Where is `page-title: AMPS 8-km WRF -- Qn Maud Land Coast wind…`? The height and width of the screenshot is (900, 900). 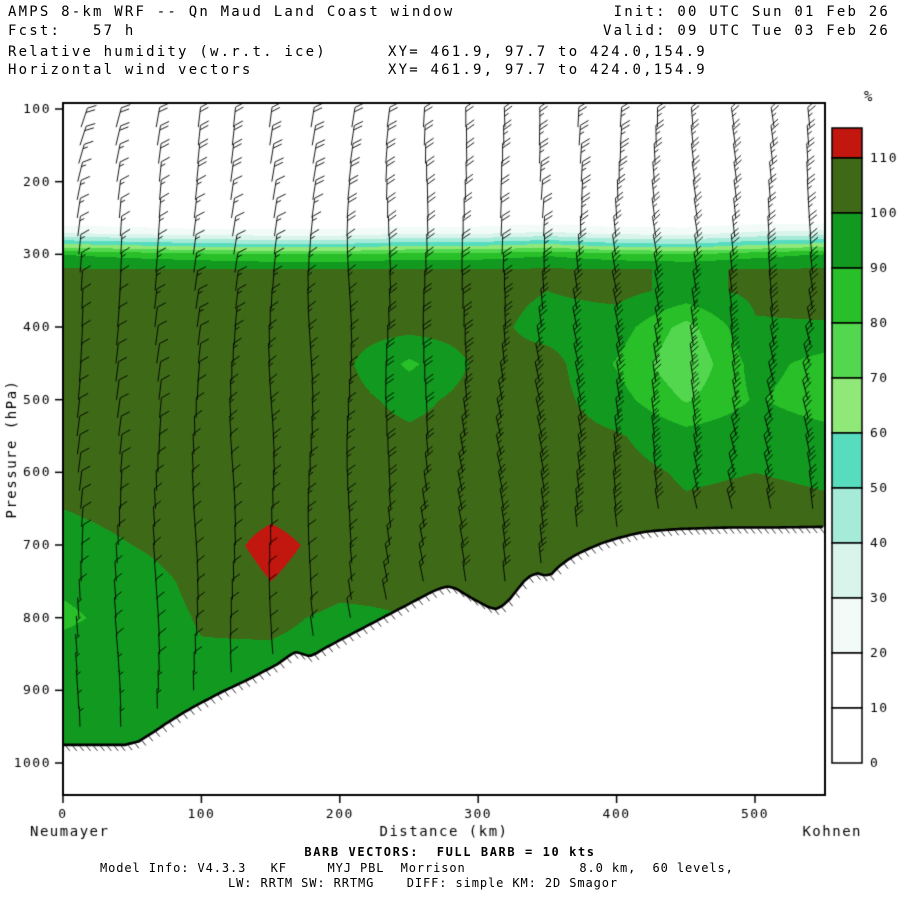 page-title: AMPS 8-km WRF -- Qn Maud Land Coast wind… is located at coordinates (231, 12).